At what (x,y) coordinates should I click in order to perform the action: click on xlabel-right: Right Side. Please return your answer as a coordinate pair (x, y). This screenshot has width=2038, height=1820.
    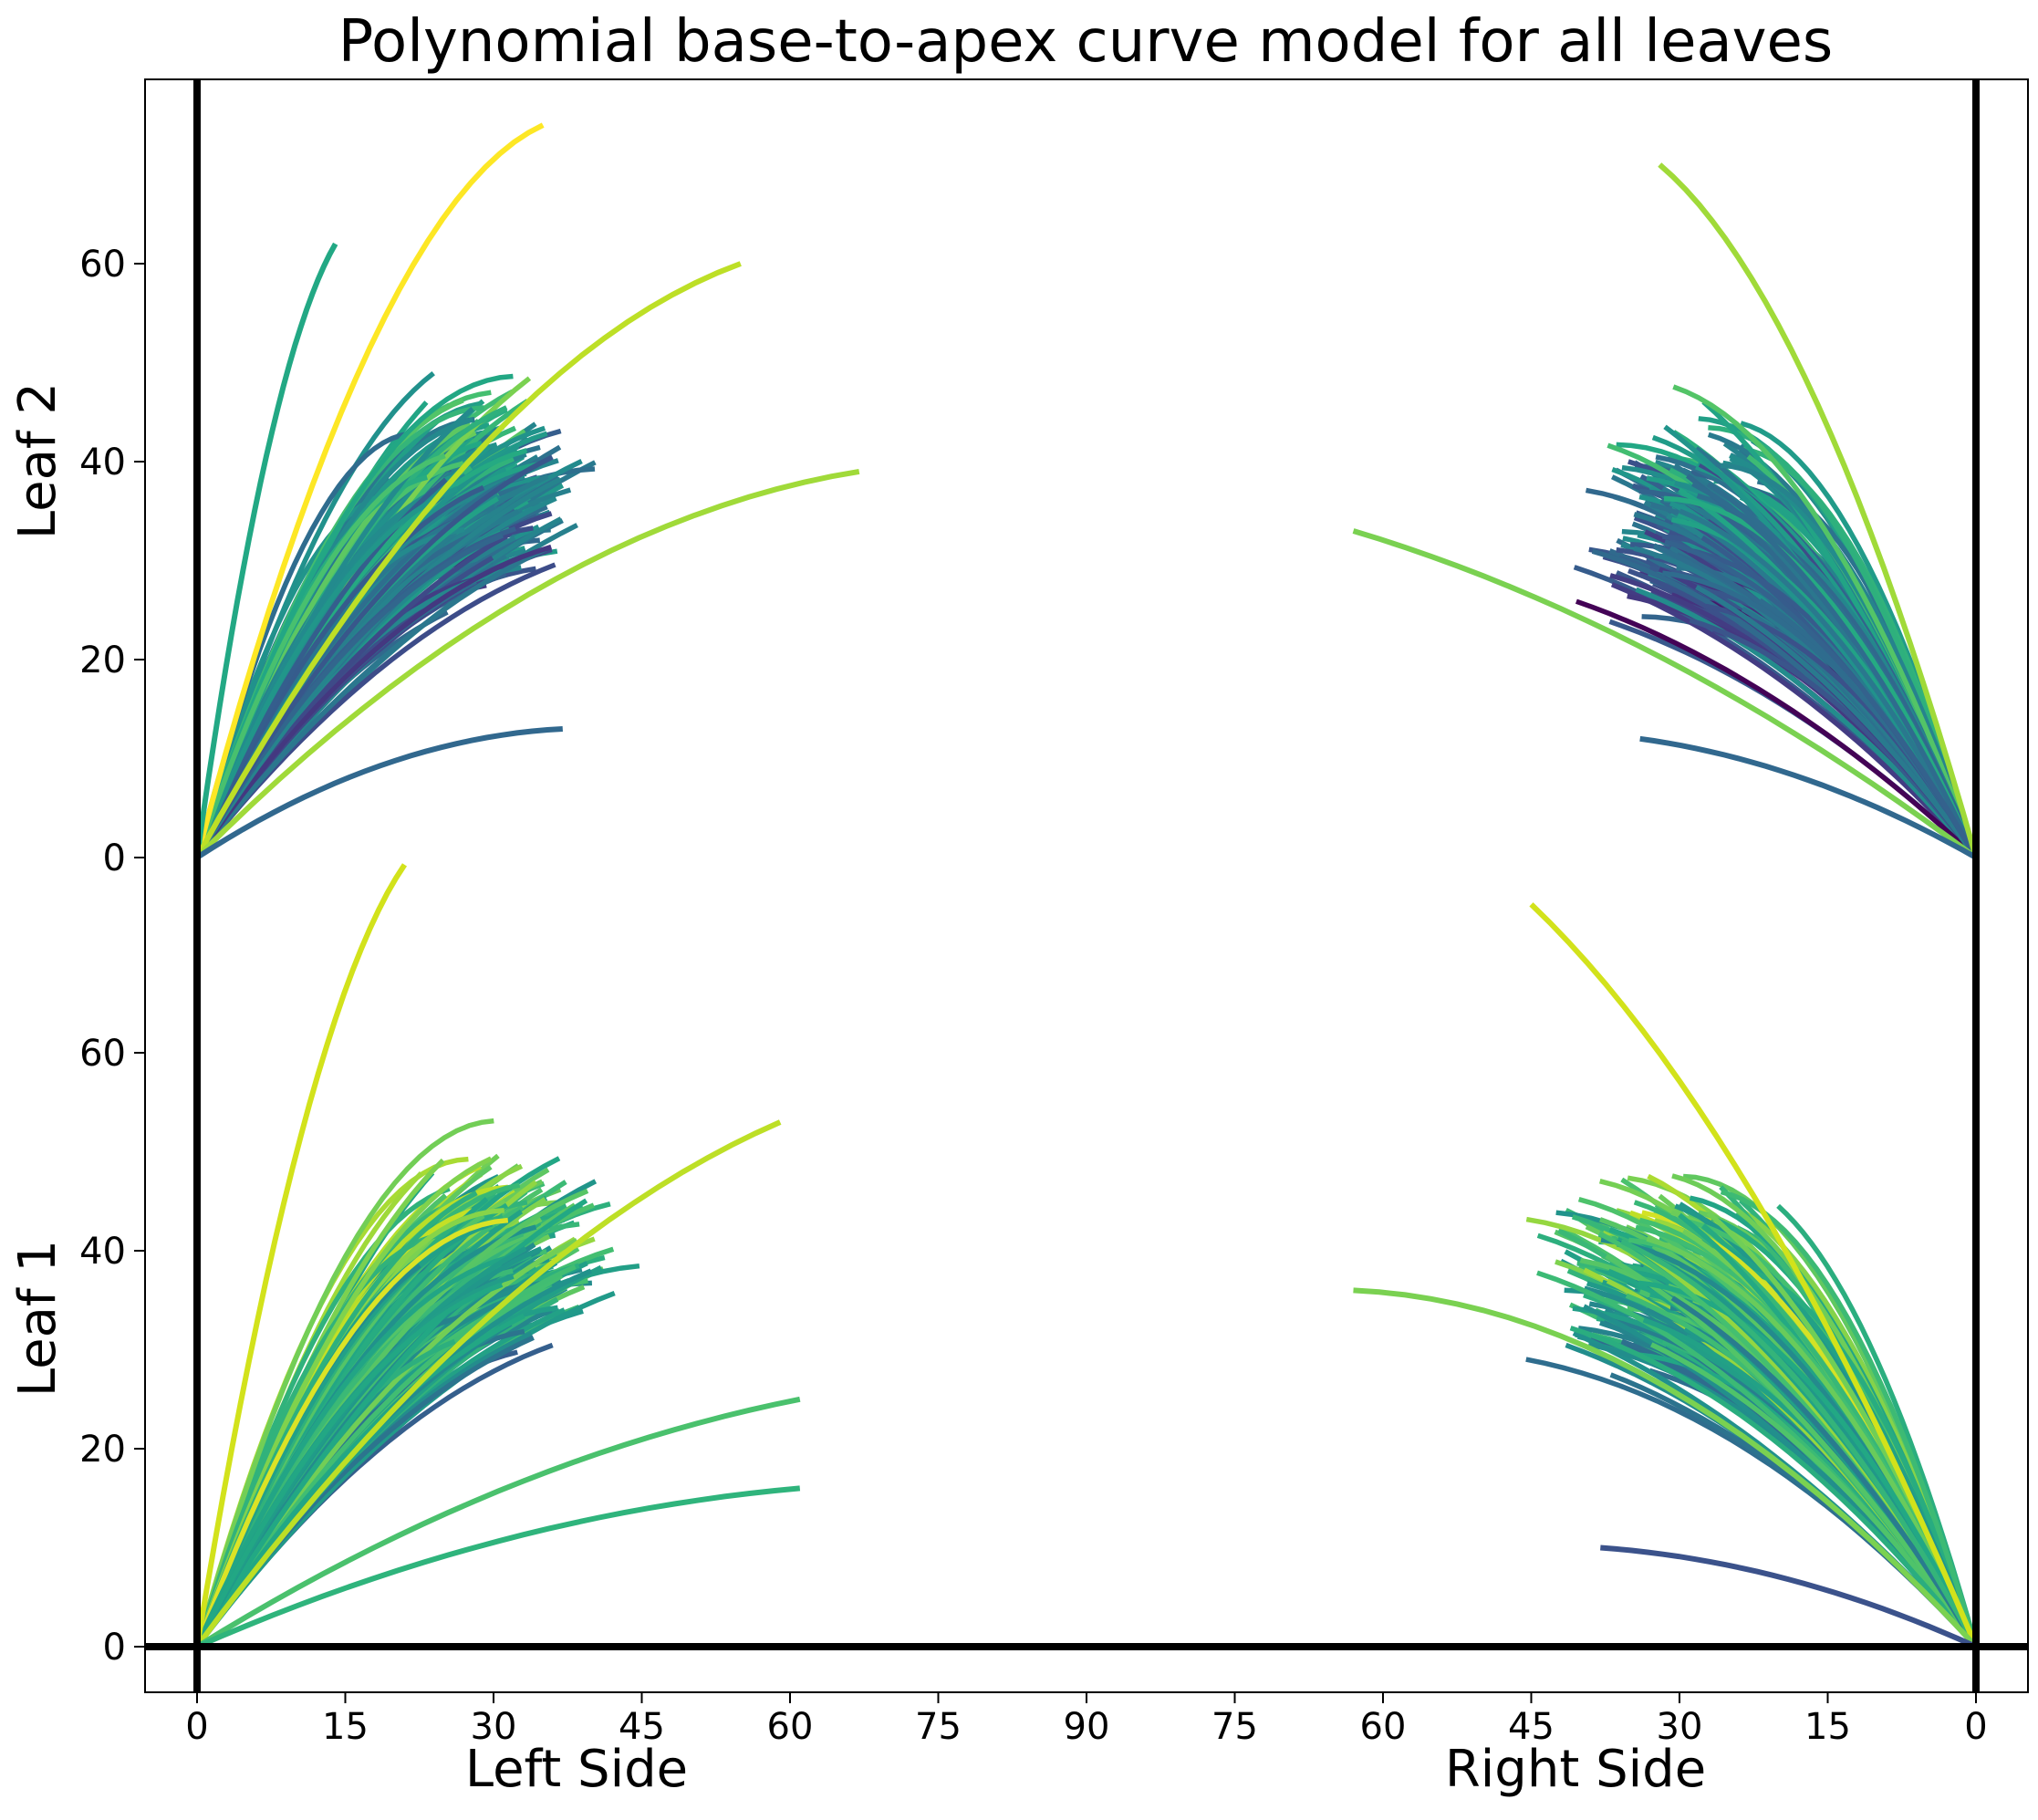
    Looking at the image, I should click on (1575, 1769).